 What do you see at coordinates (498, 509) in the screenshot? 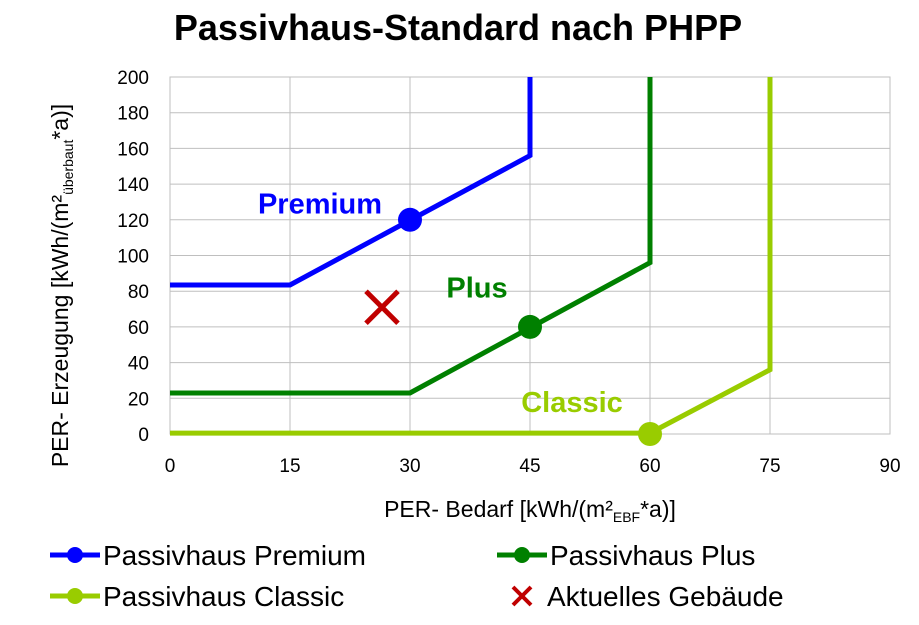
I see `axis-label-text: PER- Bedarf [kWh/(m²` at bounding box center [498, 509].